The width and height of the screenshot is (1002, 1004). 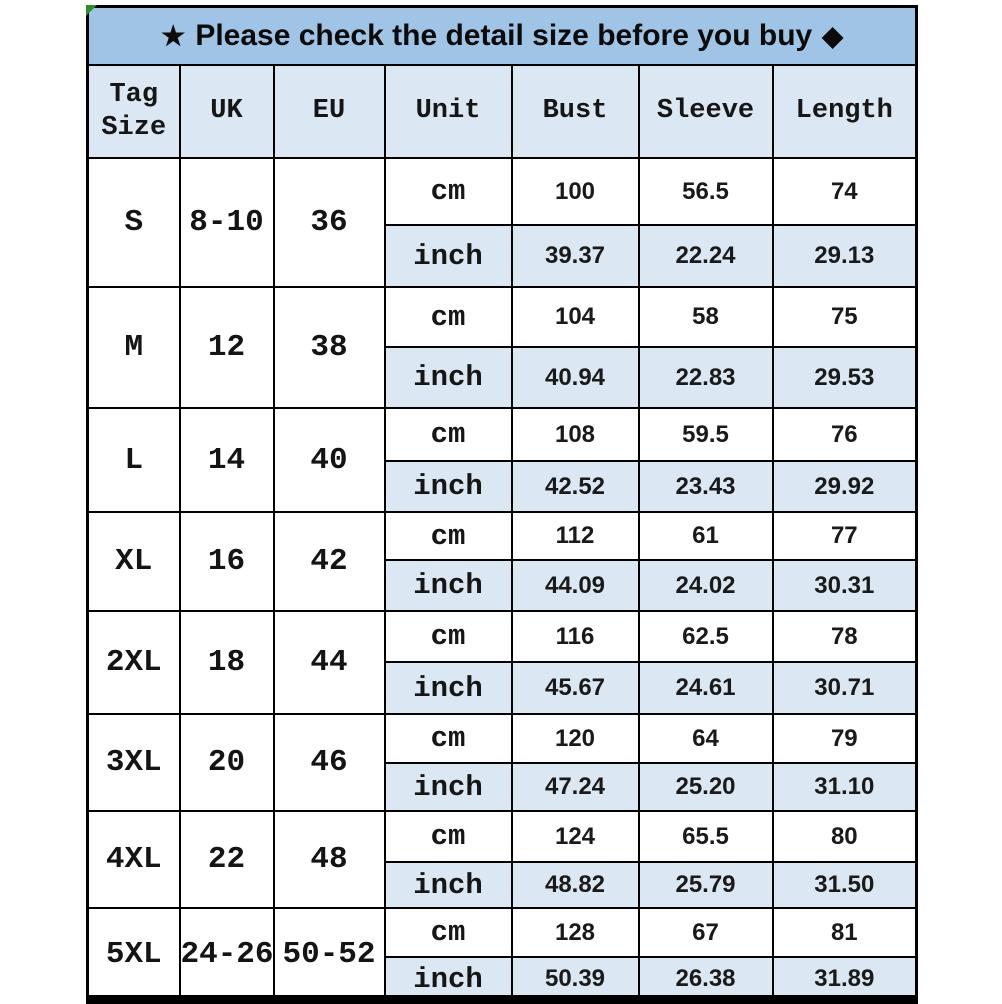 I want to click on sleeve-inch: 24.02, so click(x=705, y=585).